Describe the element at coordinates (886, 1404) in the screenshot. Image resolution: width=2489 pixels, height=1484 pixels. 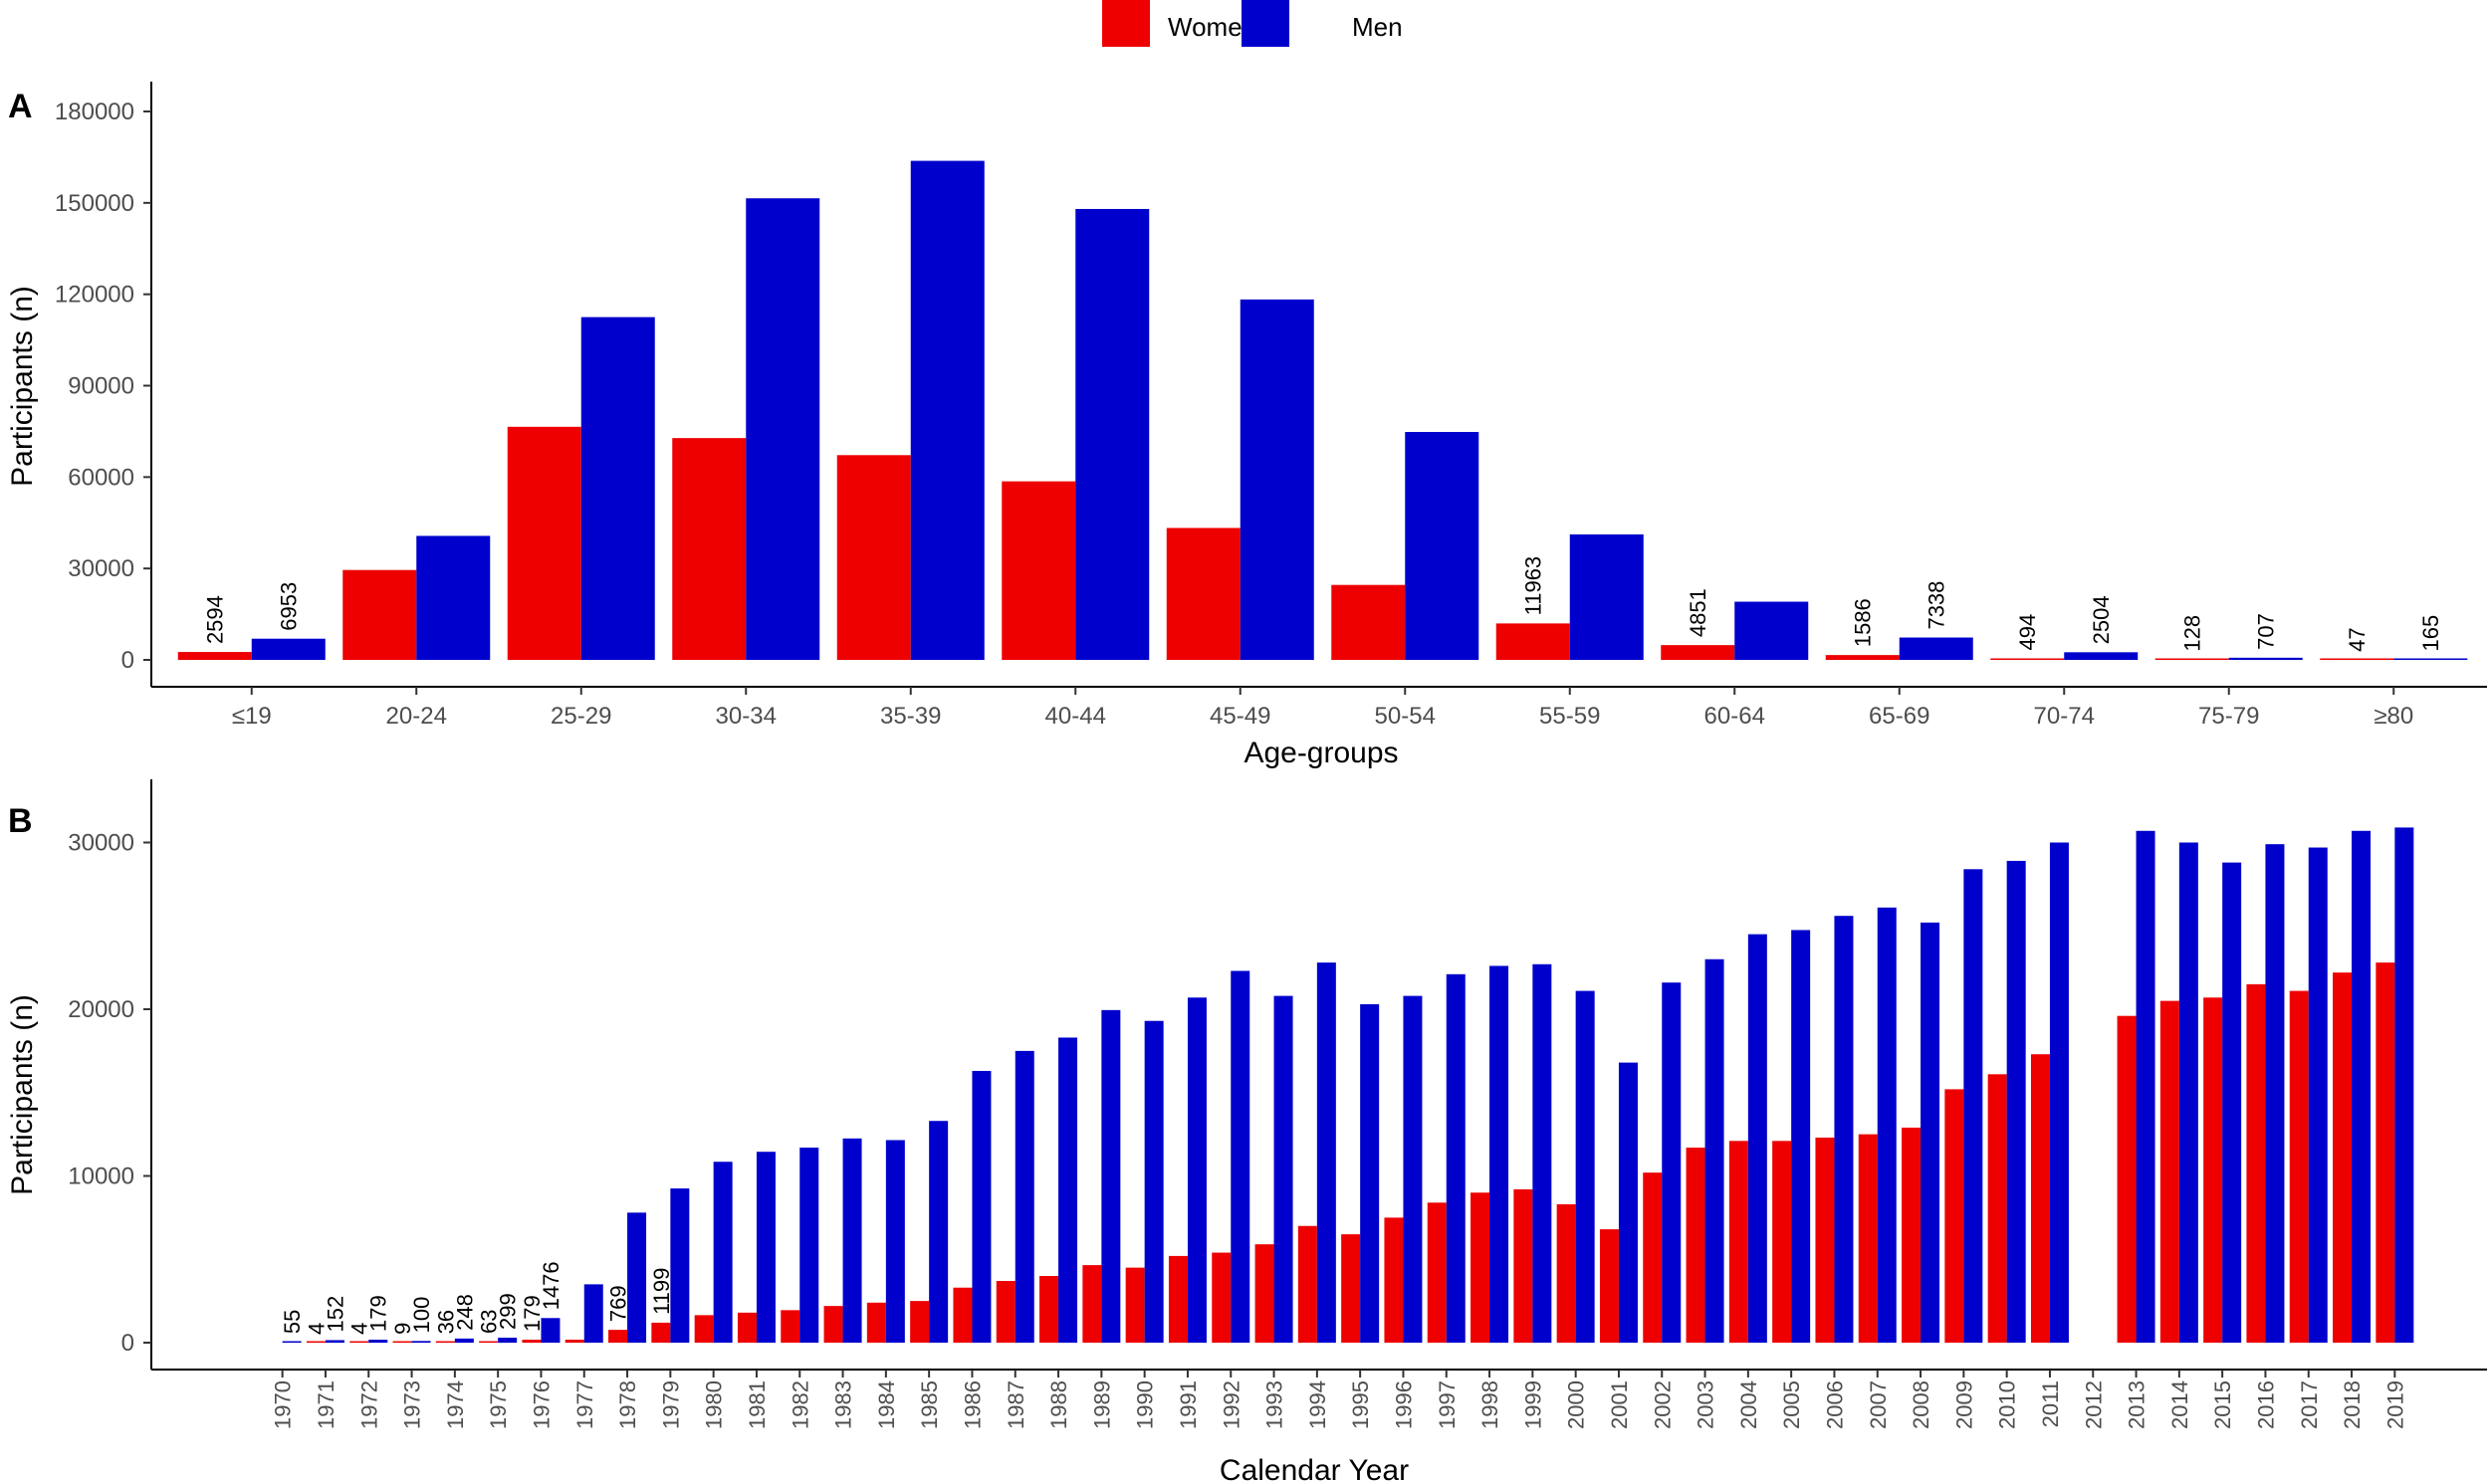
I see `x-tick-label: 1984` at that location.